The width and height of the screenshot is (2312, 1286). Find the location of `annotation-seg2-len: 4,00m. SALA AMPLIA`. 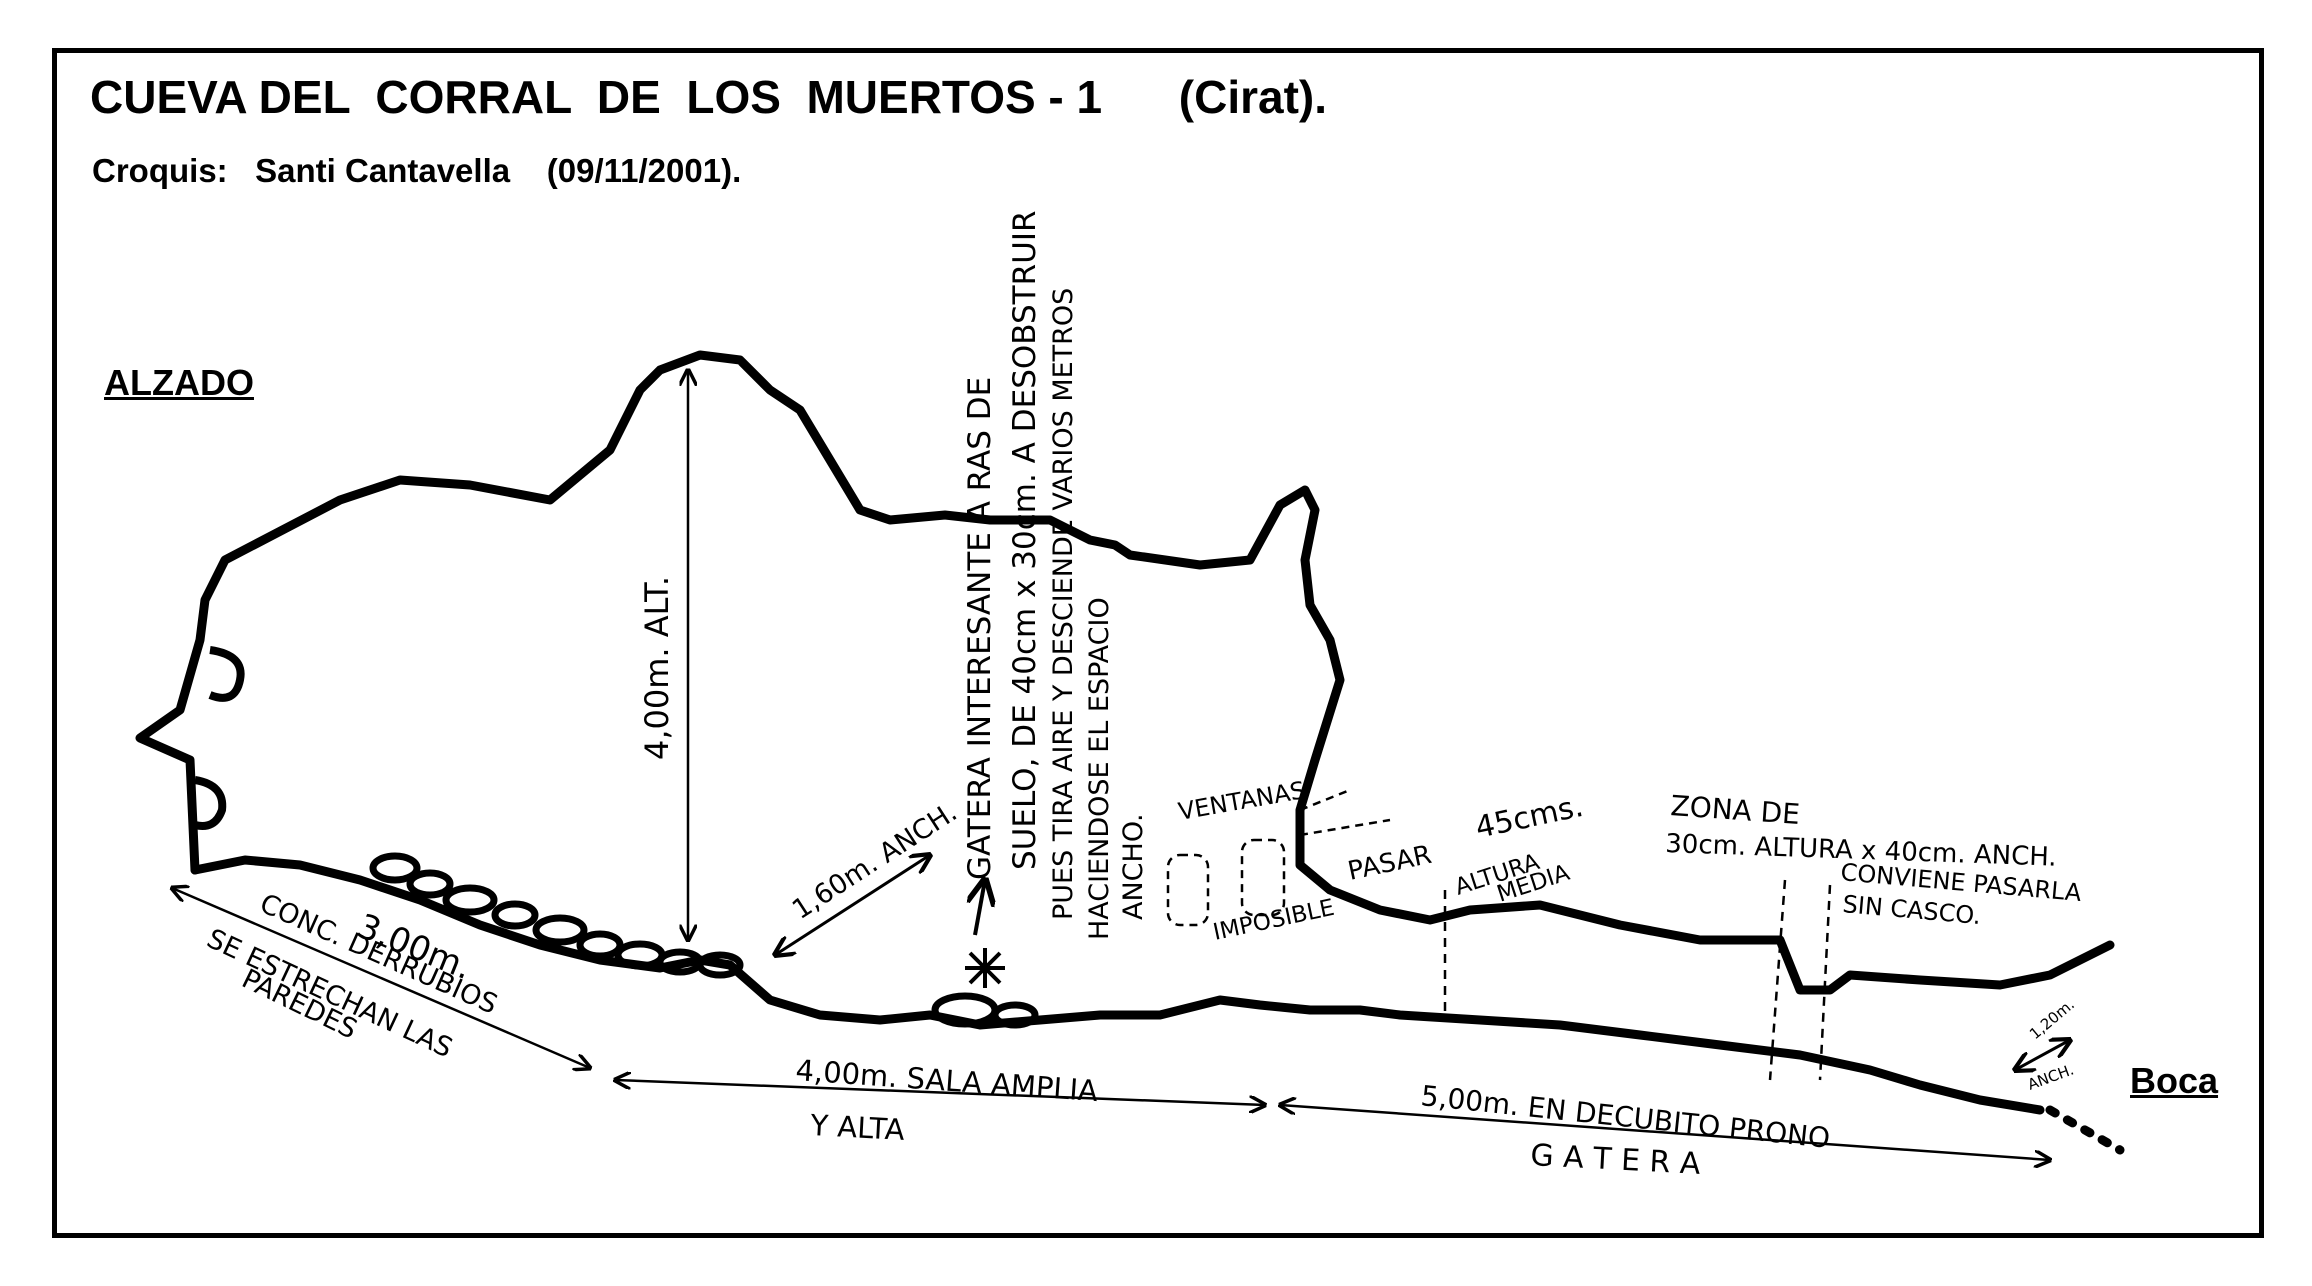

annotation-seg2-len: 4,00m. SALA AMPLIA is located at coordinates (947, 1080).